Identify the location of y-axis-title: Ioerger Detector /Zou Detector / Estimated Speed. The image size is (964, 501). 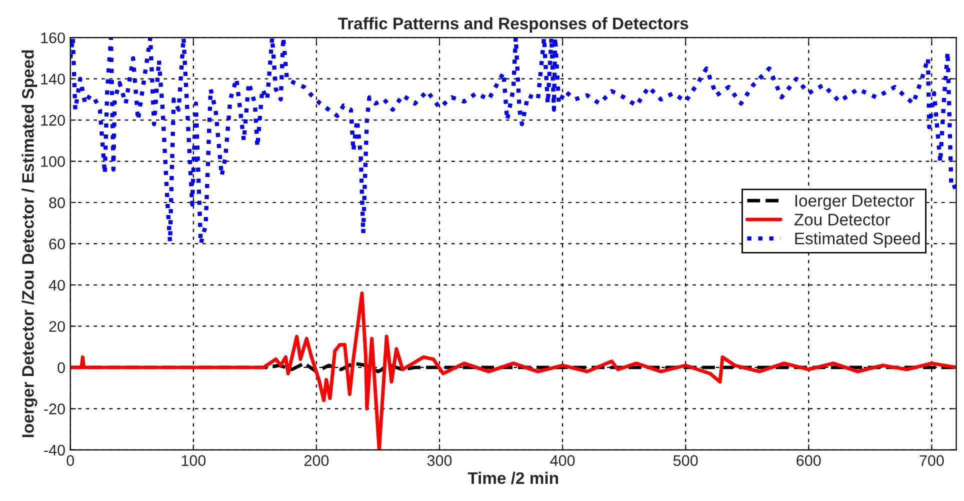
(30, 244).